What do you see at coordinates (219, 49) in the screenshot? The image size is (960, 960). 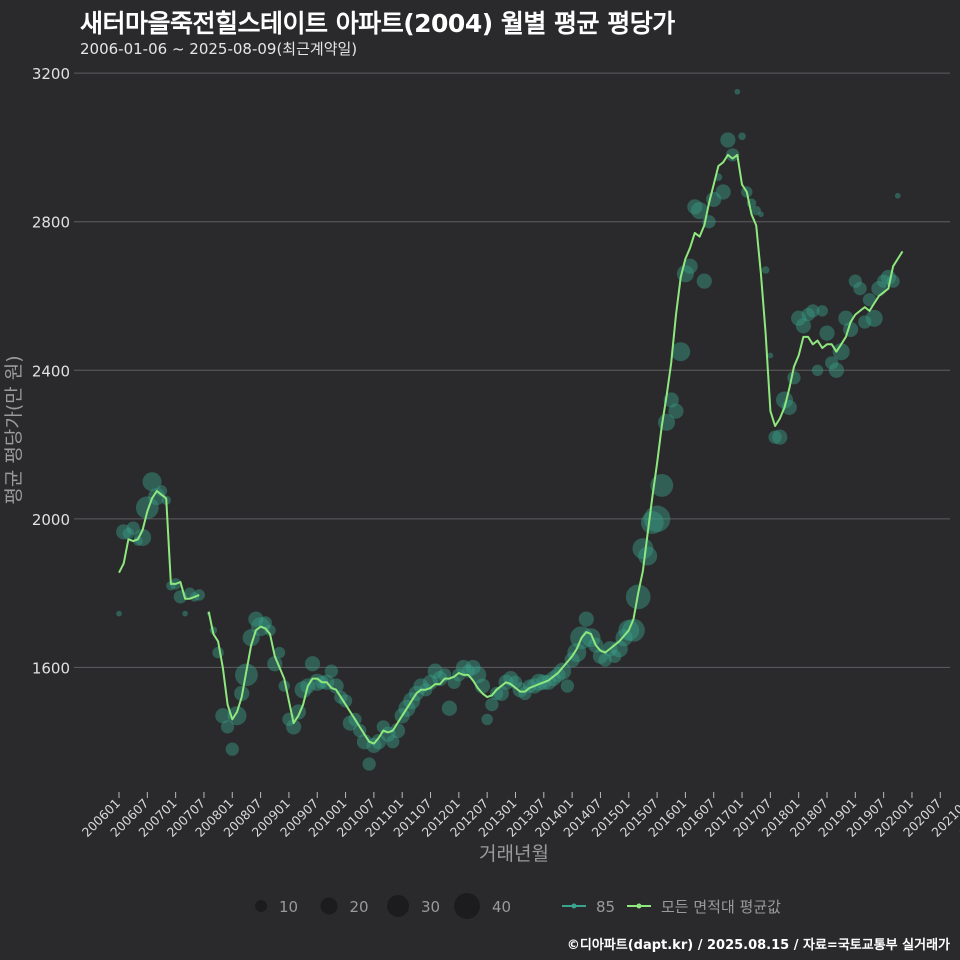 I see `chart-subtitle: 2006-01-06 ~ 2025-08-09(최근계약일)` at bounding box center [219, 49].